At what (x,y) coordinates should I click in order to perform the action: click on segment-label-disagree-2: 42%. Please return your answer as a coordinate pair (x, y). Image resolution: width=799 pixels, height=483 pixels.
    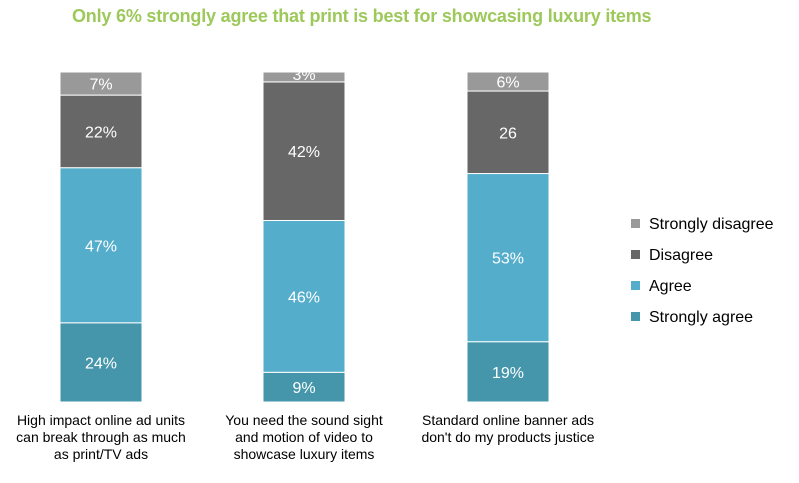
    Looking at the image, I should click on (304, 152).